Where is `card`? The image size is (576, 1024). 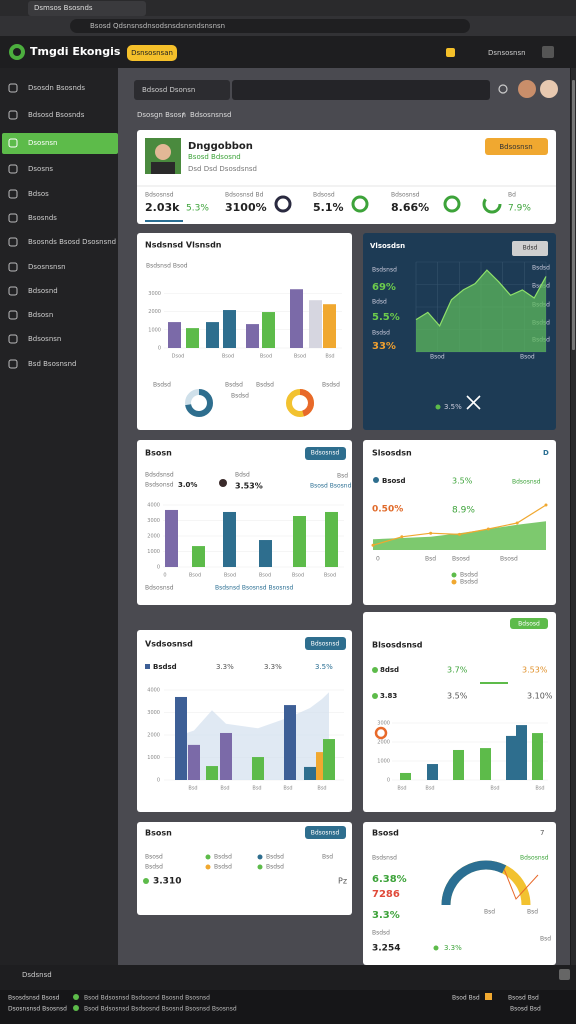 card is located at coordinates (244, 868).